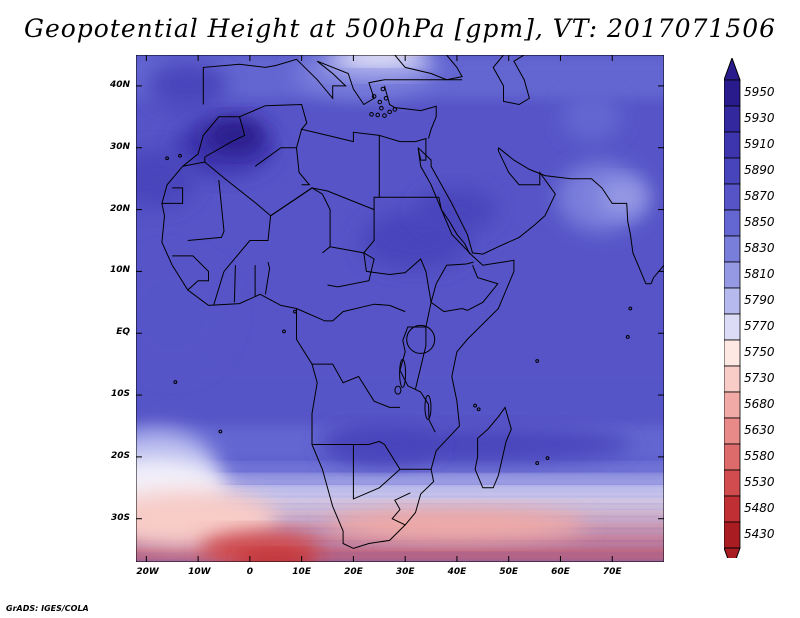 The height and width of the screenshot is (618, 800). I want to click on colorbar-label: 5850, so click(759, 222).